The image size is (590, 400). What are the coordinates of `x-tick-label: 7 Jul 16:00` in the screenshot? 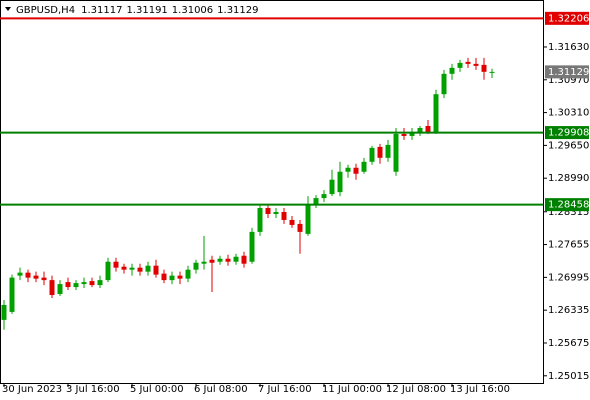 It's located at (285, 389).